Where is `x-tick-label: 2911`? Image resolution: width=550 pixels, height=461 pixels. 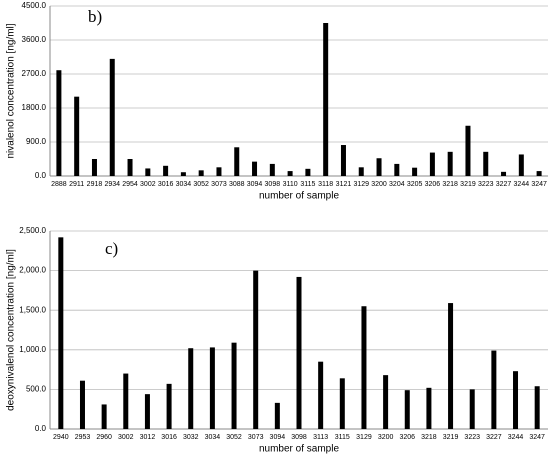 x-tick-label: 2911 is located at coordinates (76, 184).